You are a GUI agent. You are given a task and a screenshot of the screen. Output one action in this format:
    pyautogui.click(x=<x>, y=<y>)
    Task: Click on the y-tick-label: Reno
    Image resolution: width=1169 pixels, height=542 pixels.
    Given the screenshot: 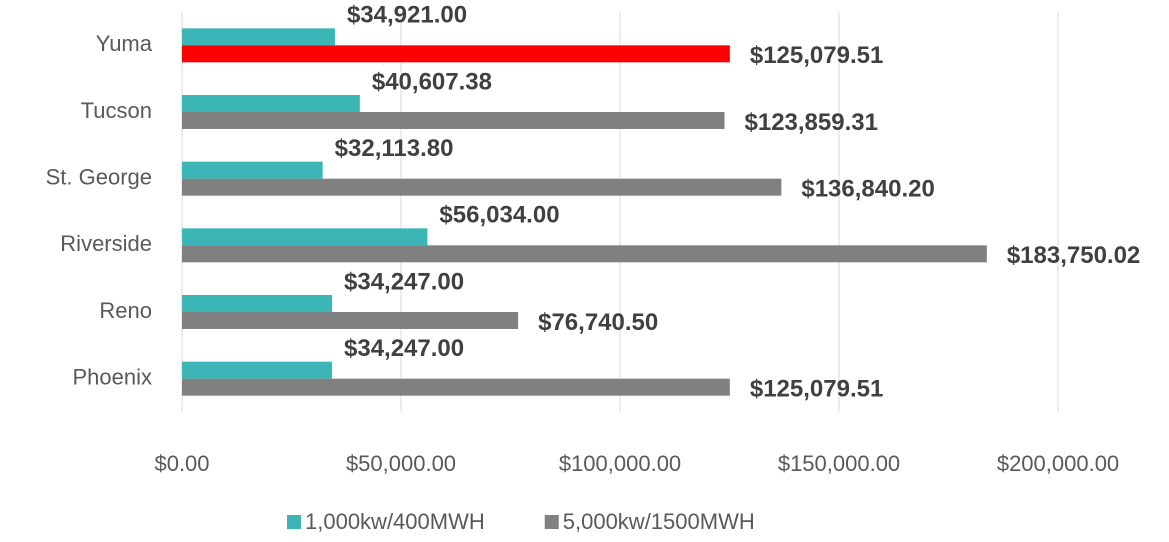 What is the action you would take?
    pyautogui.click(x=125, y=310)
    